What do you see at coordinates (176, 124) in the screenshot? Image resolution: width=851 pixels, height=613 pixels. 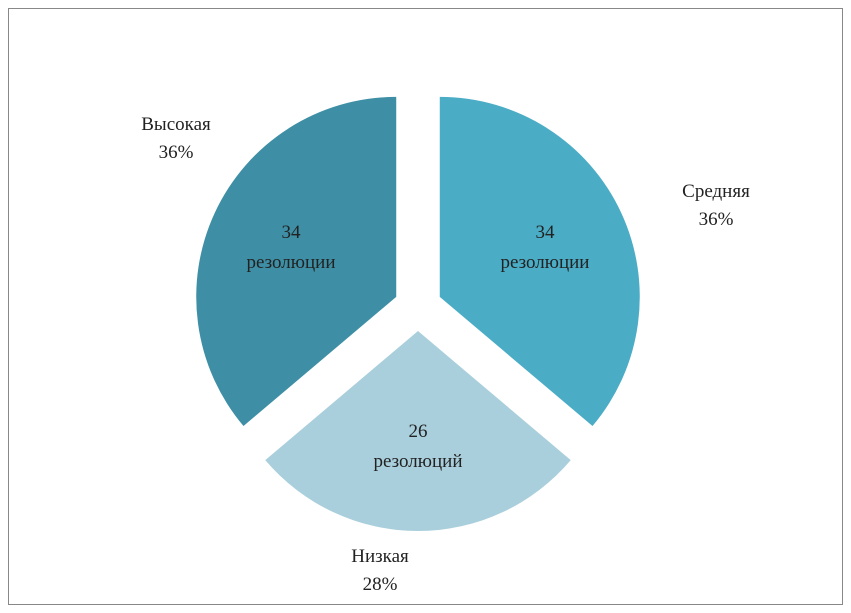 I see `category-name: Высокая` at bounding box center [176, 124].